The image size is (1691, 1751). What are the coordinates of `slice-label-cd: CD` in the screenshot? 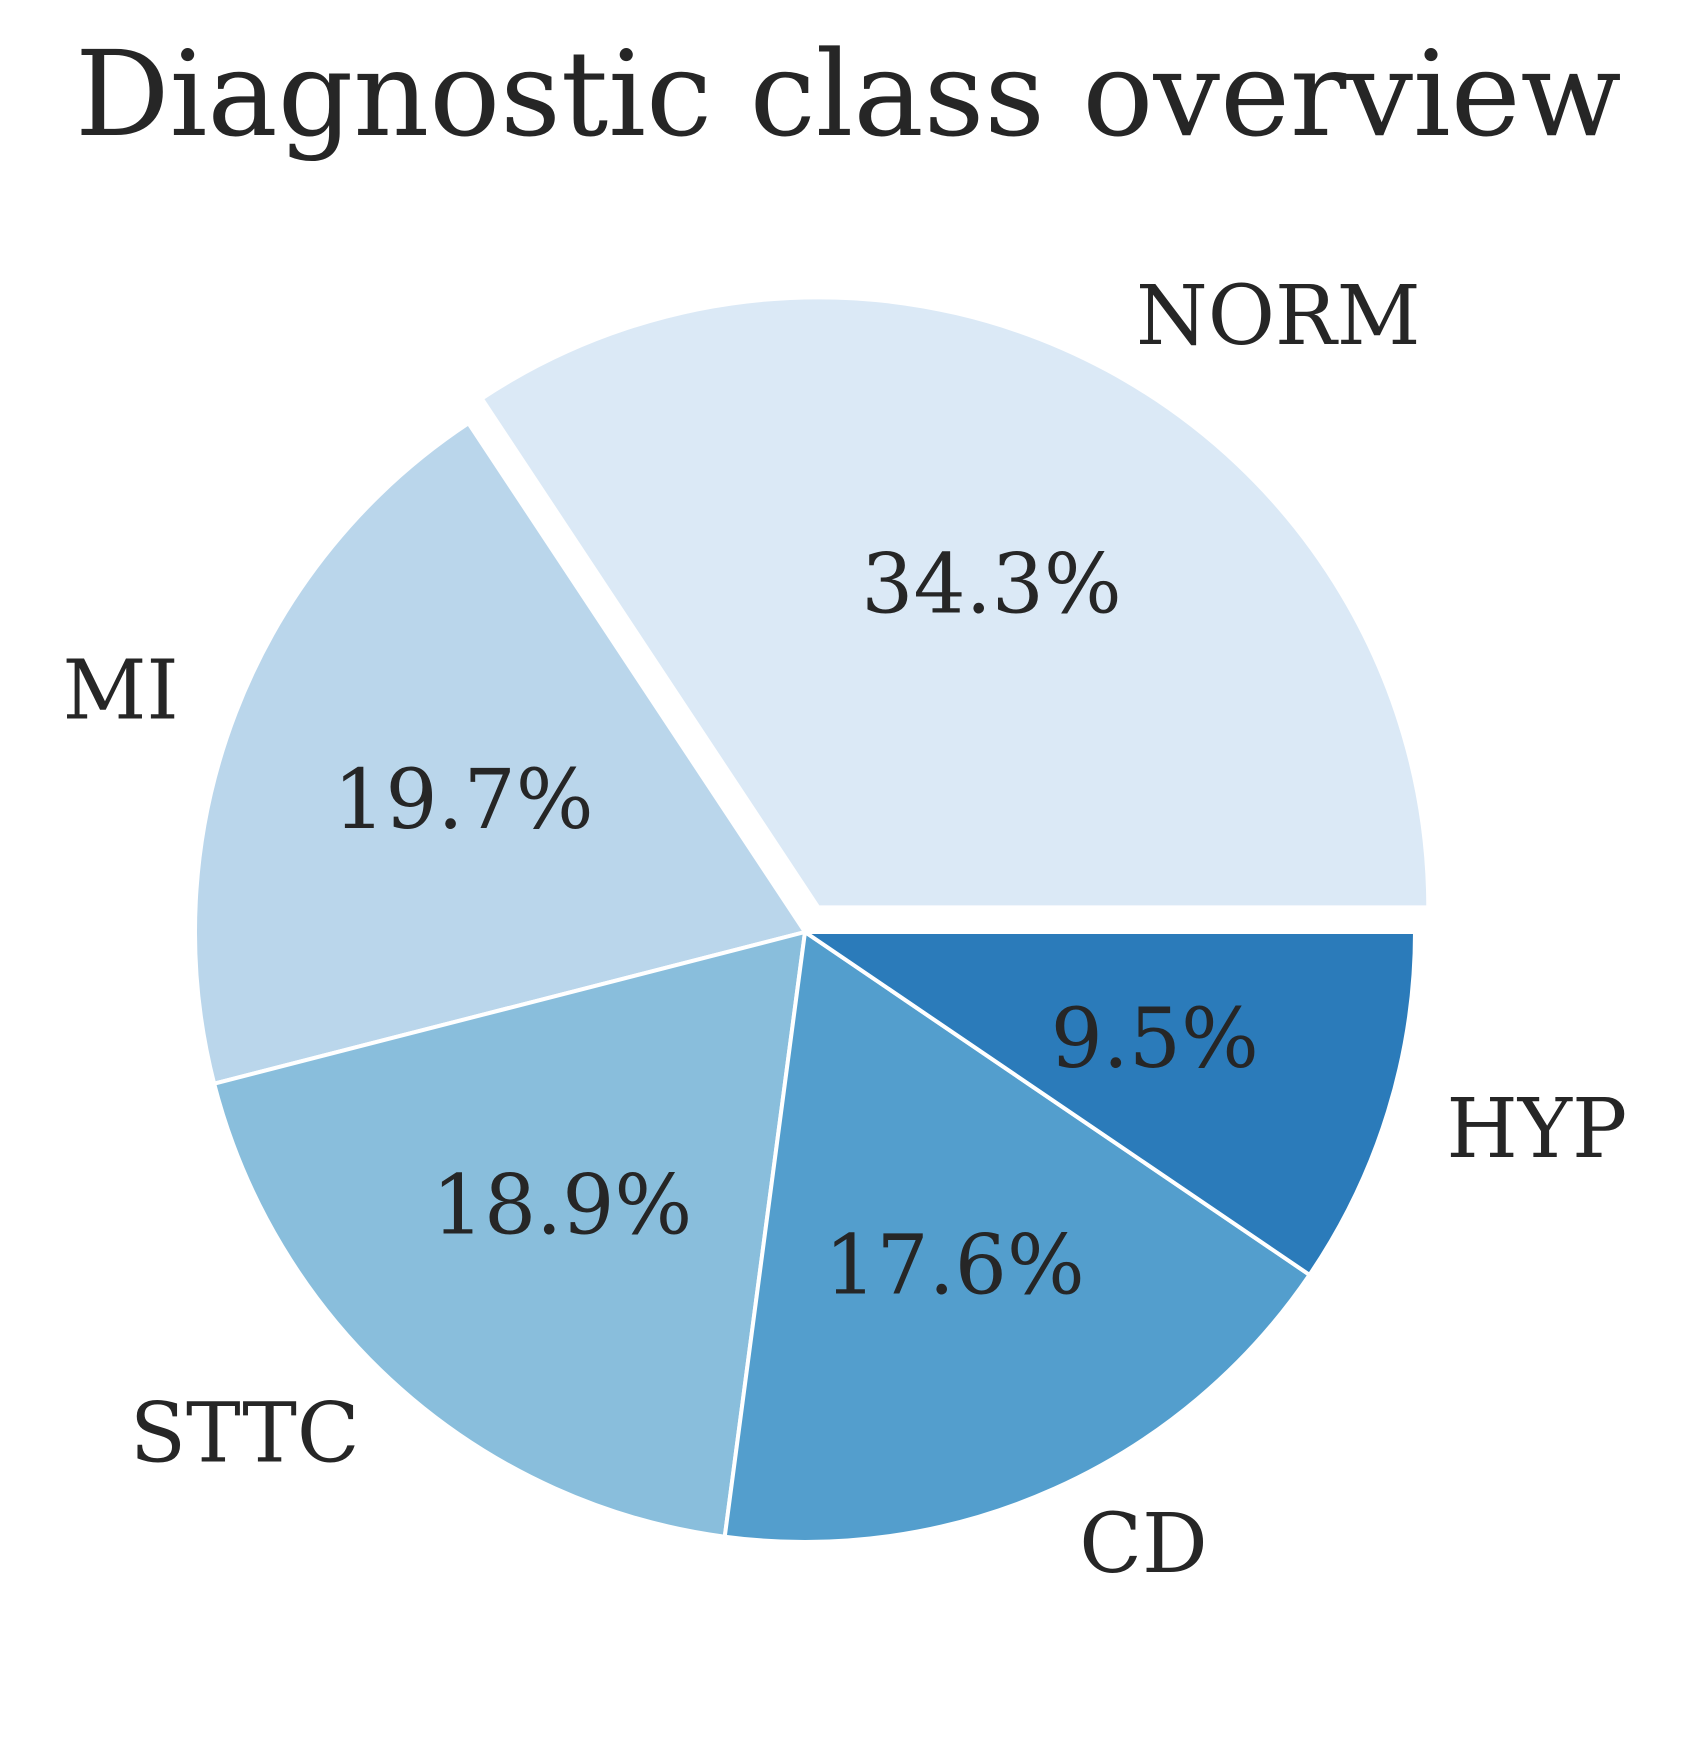 It's located at (1143, 1544).